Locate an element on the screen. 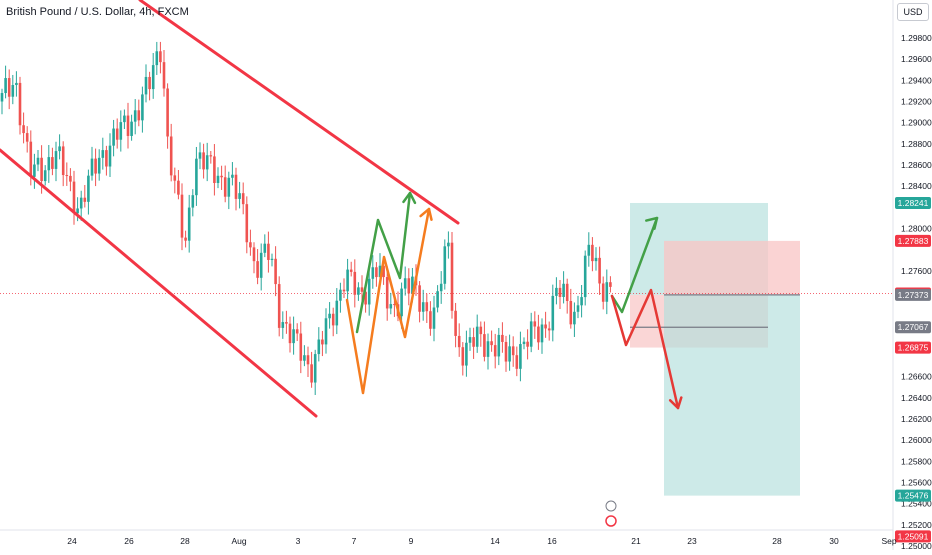  symbol-title: British Pound / U.S. Dollar, 4h, FXCM is located at coordinates (97, 12).